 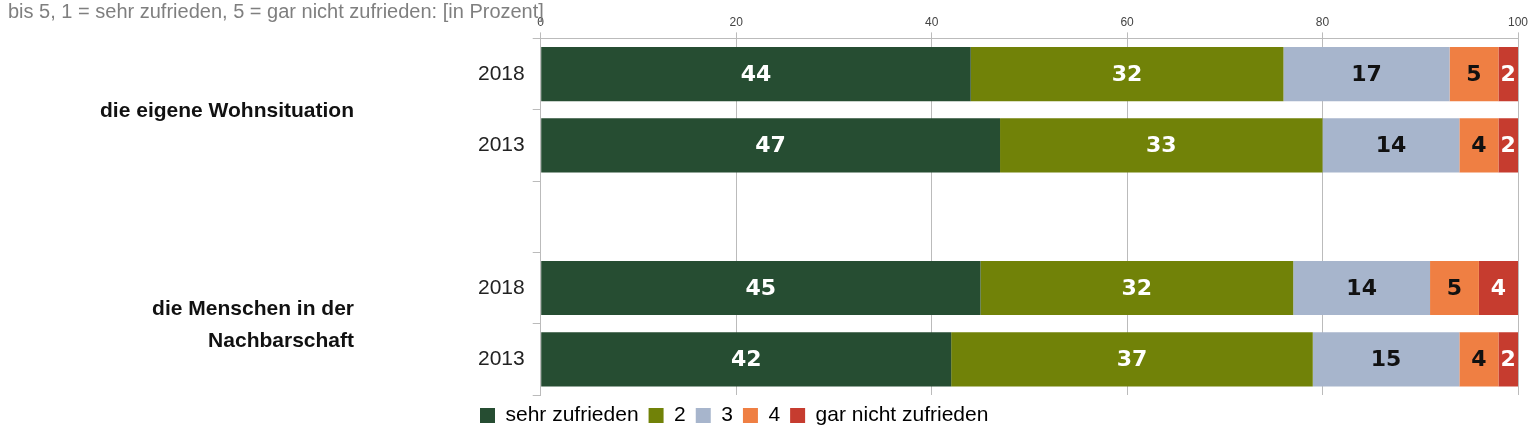 What do you see at coordinates (774, 414) in the screenshot?
I see `legend-label: 4` at bounding box center [774, 414].